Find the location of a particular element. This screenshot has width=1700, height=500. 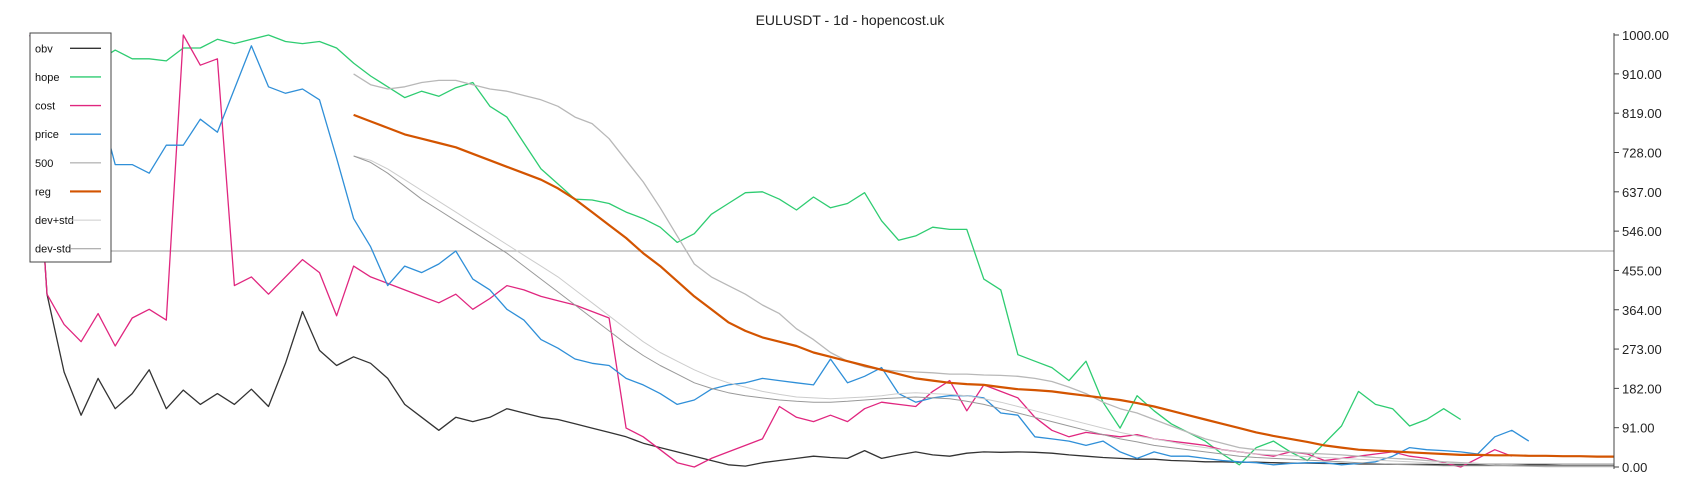

legend-label: dev+std is located at coordinates (54, 221).